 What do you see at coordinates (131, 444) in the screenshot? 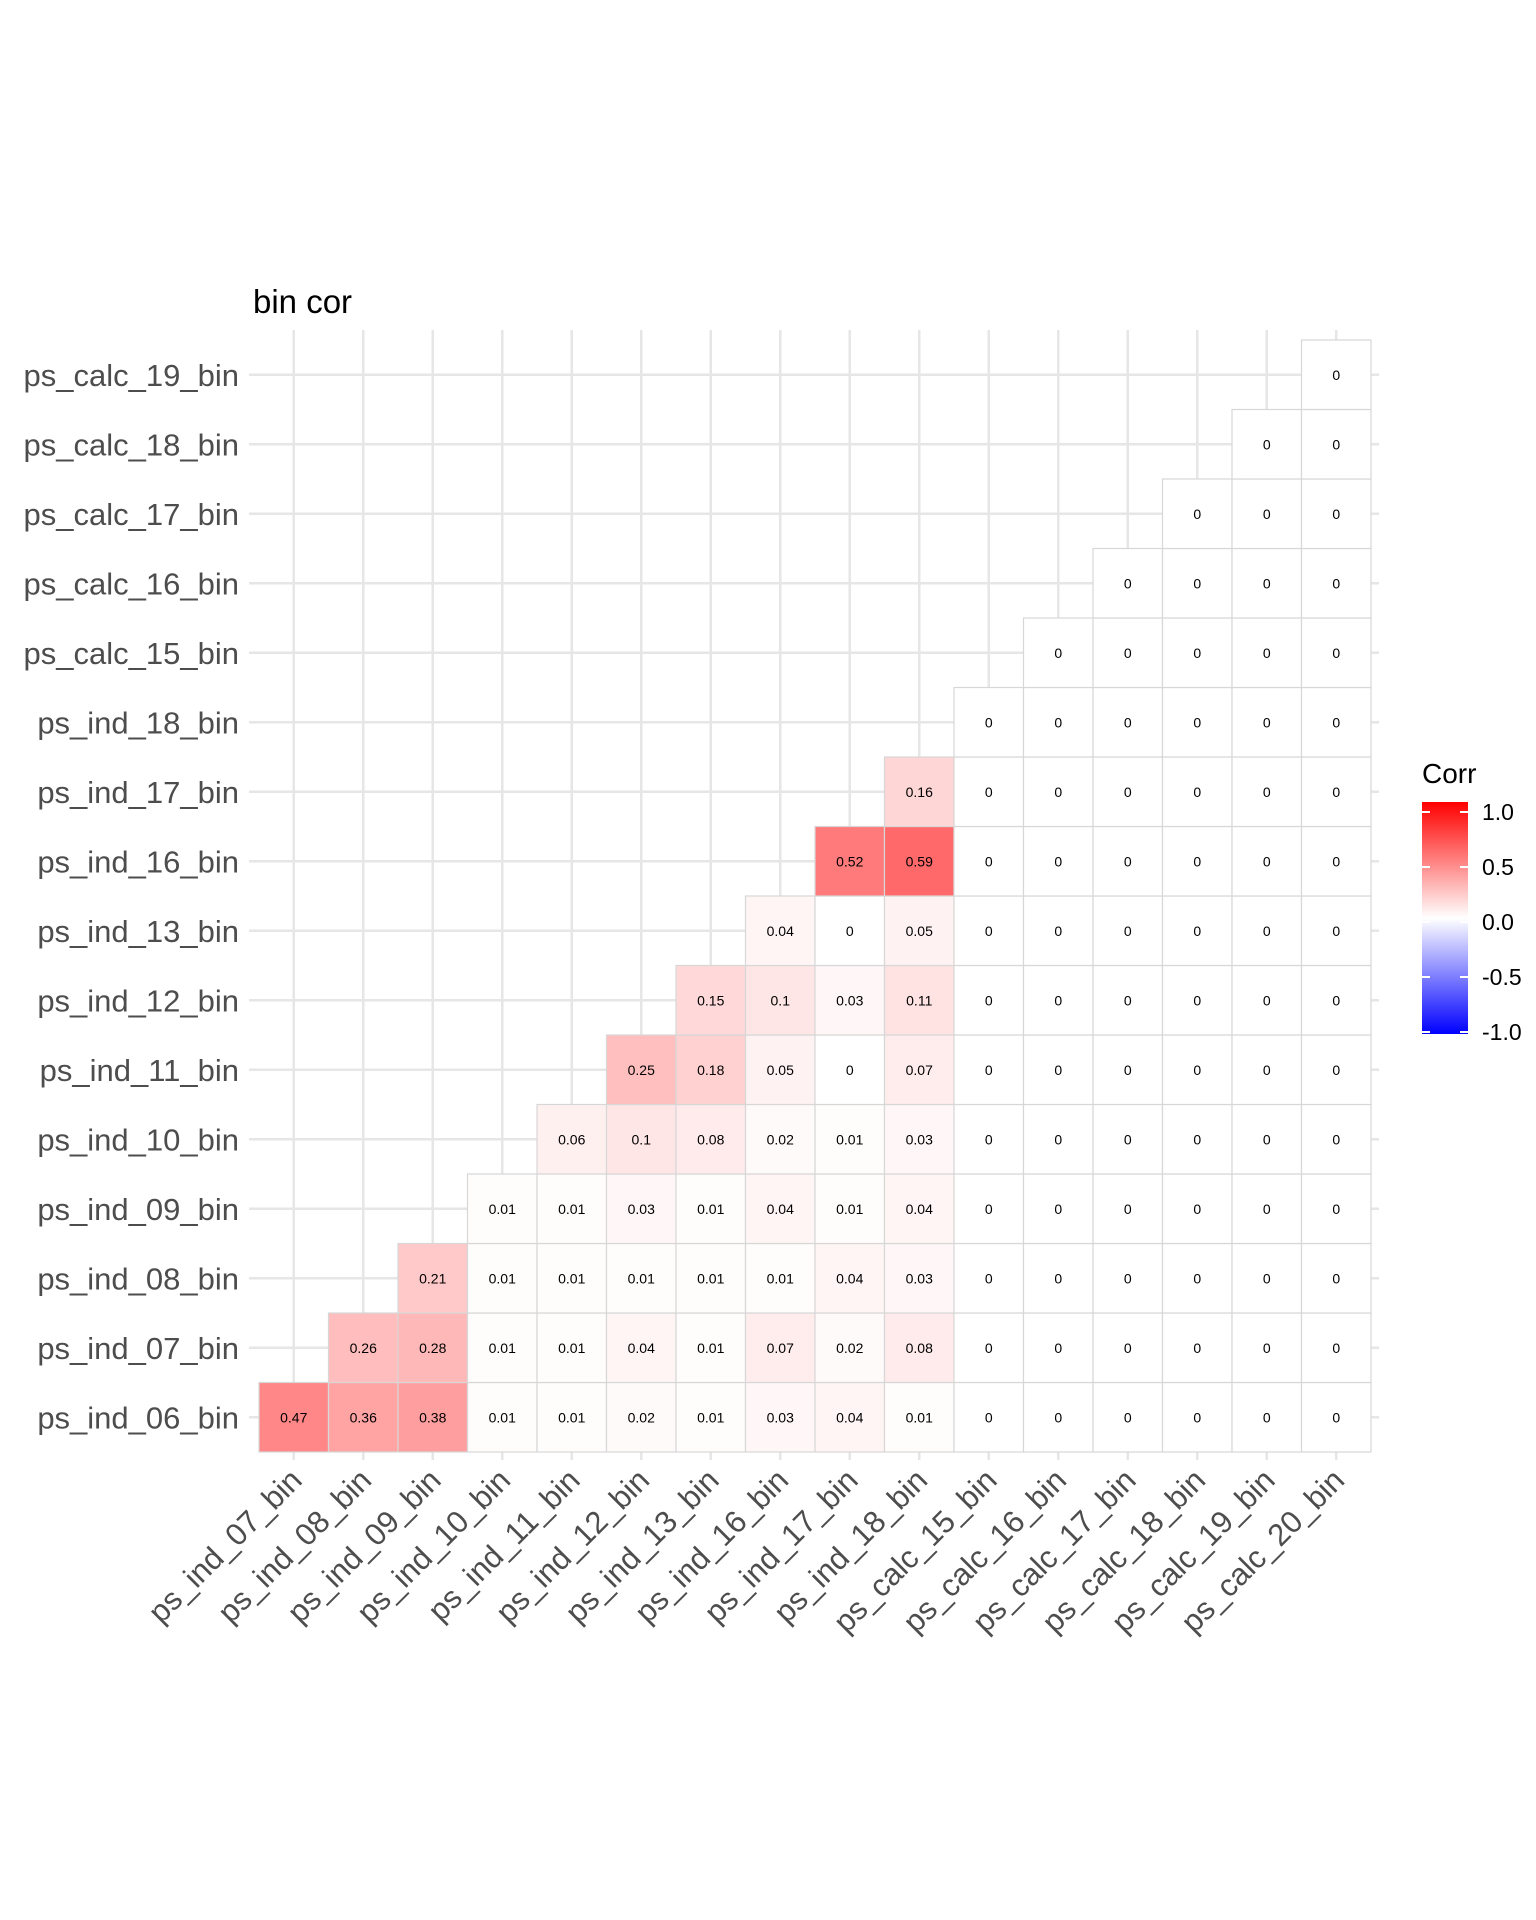
I see `y-tick-label: ps_calc_18_bin` at bounding box center [131, 444].